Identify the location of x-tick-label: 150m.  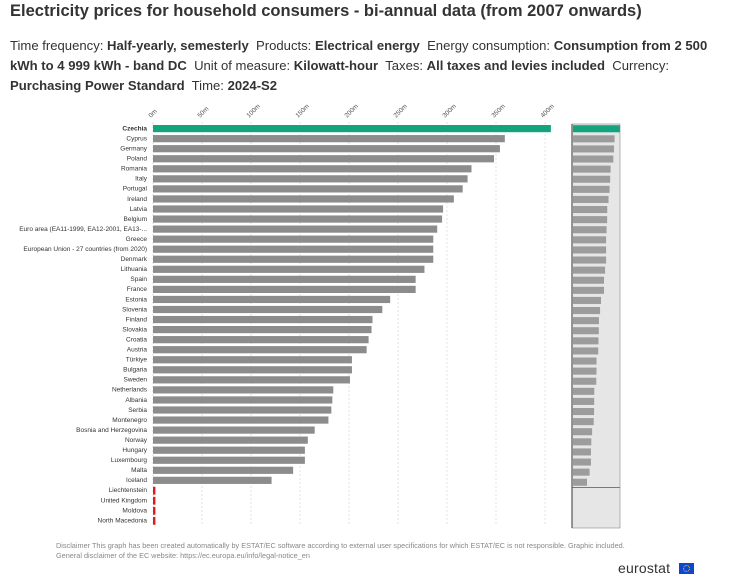
(302, 111).